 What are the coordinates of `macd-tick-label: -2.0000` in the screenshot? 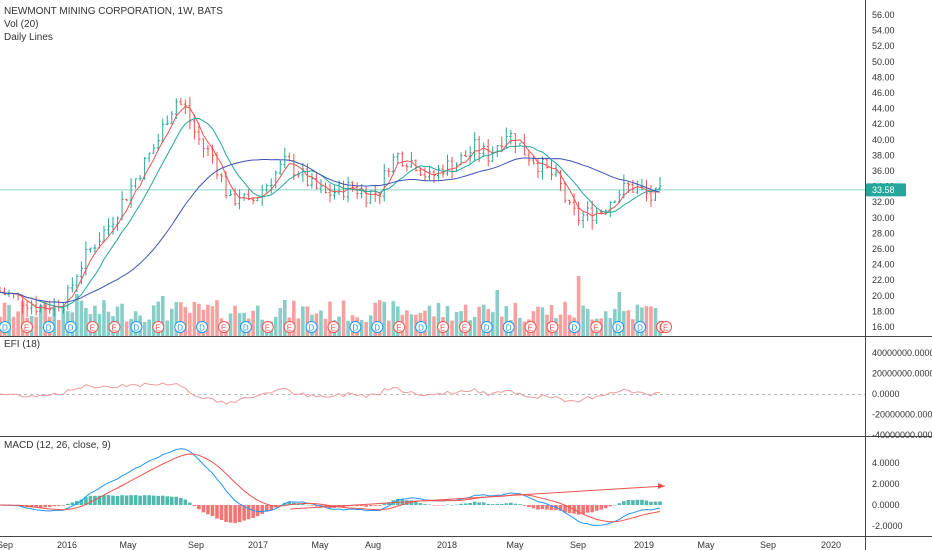 It's located at (887, 526).